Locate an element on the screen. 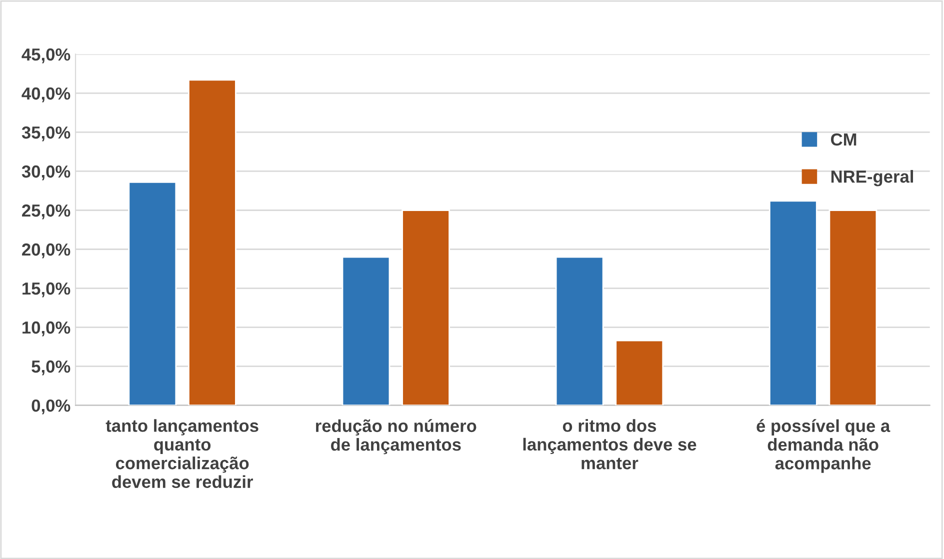 The width and height of the screenshot is (944, 559). y-tick-label: 25,0% is located at coordinates (46, 212).